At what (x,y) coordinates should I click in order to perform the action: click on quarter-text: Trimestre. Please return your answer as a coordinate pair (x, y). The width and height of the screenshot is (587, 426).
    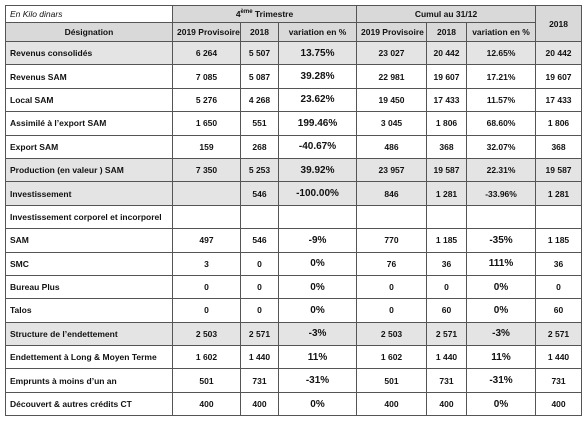
    Looking at the image, I should click on (273, 14).